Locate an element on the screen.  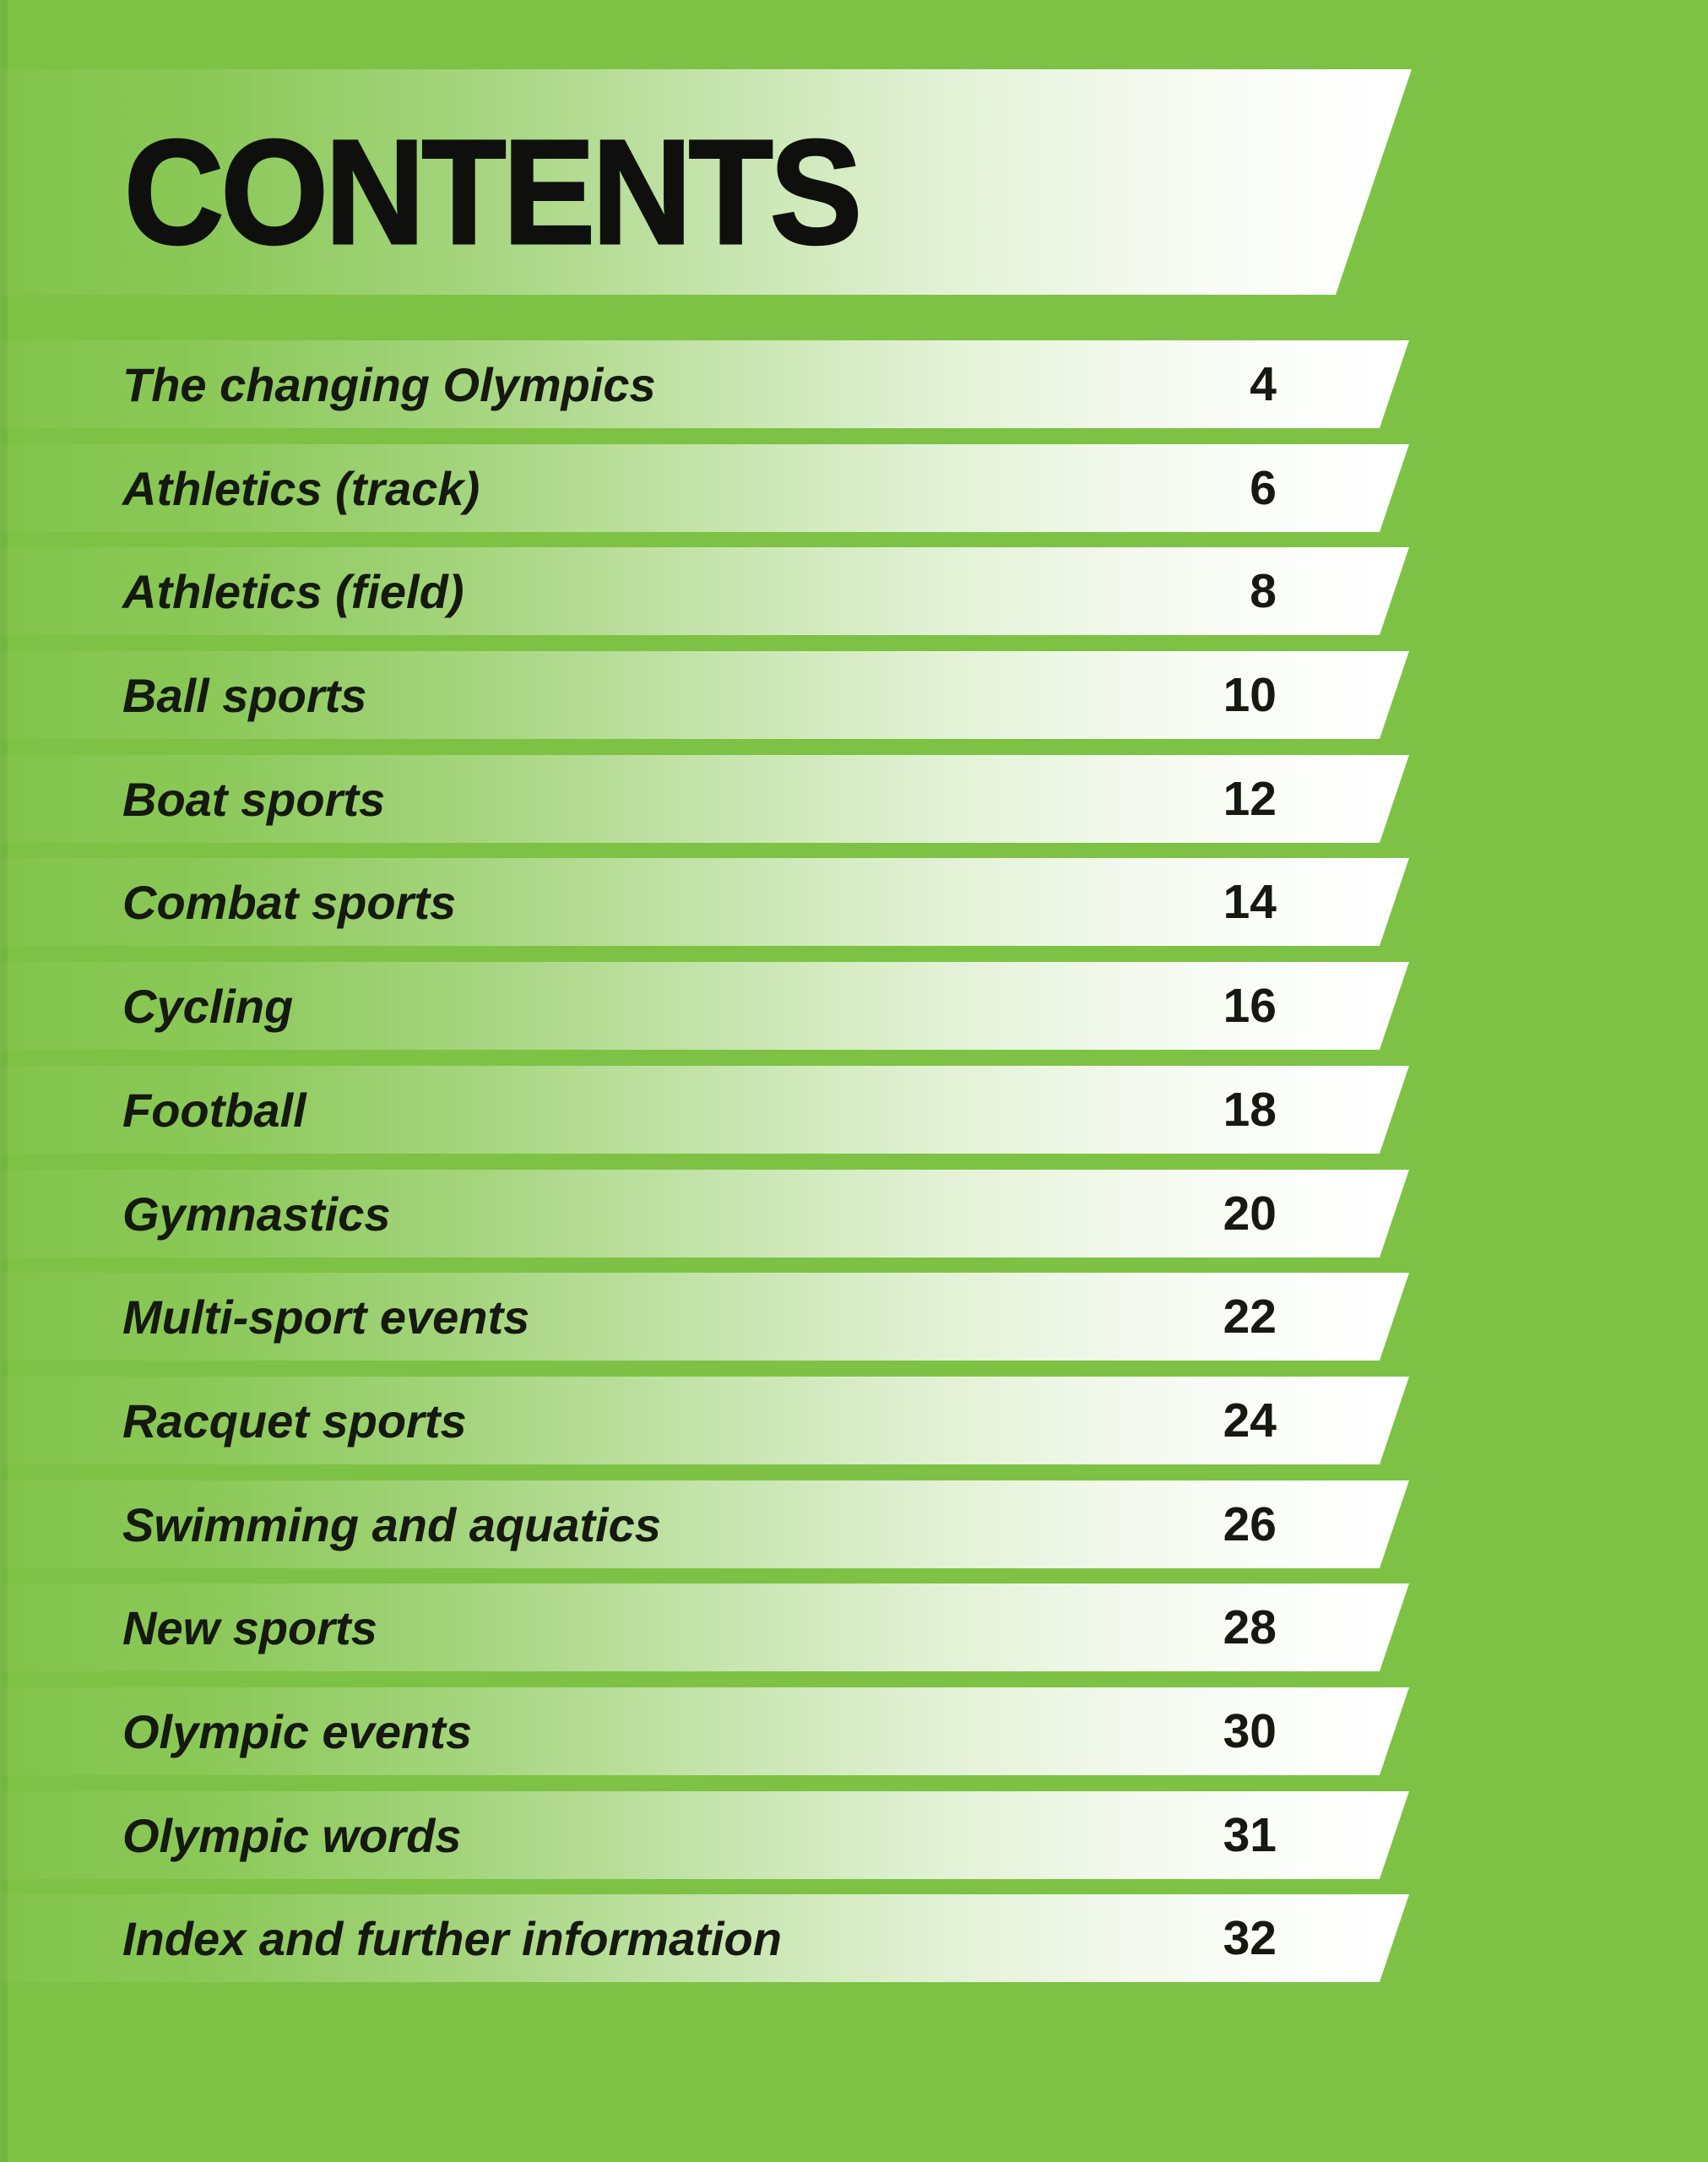
toc-entry-page: 10 is located at coordinates (1250, 695).